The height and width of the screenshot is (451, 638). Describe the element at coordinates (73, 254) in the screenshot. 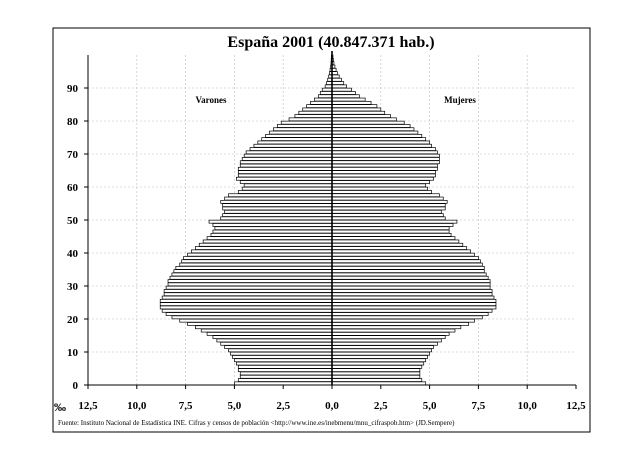

I see `y-tick-label: 40` at that location.